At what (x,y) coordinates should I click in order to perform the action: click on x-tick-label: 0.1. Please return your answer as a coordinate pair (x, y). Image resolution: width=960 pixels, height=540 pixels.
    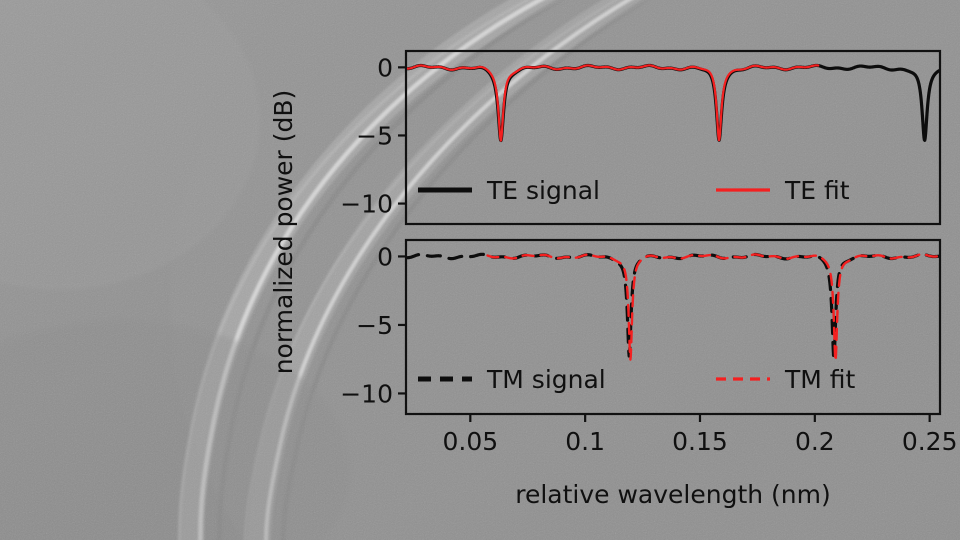
    Looking at the image, I should click on (585, 441).